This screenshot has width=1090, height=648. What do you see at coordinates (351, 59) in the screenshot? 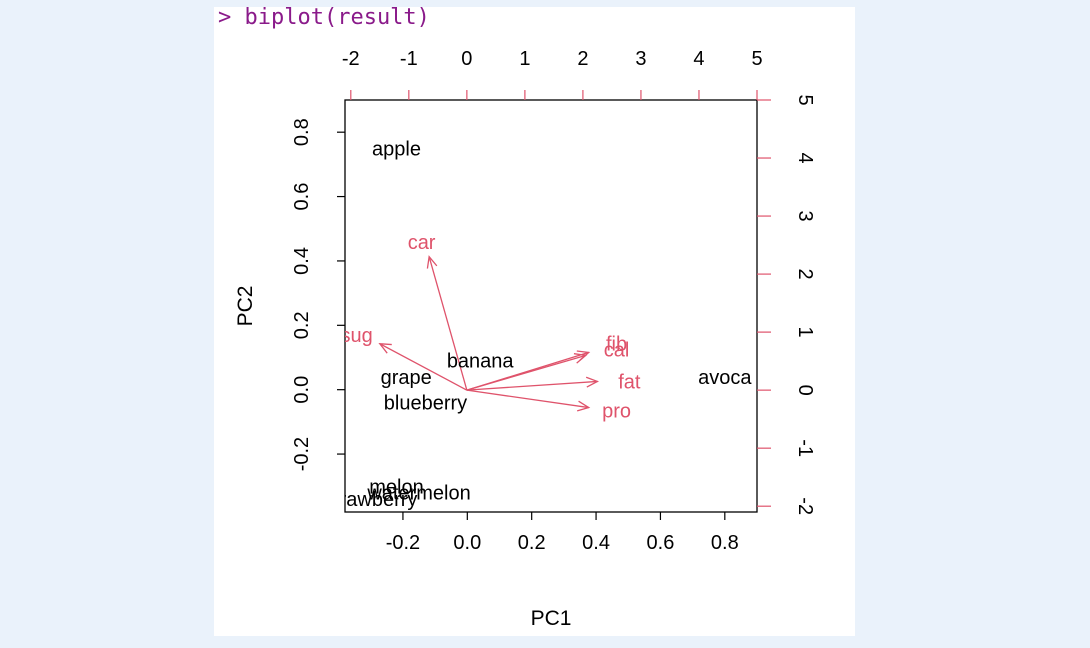
I see `x2-tick-label: -2` at bounding box center [351, 59].